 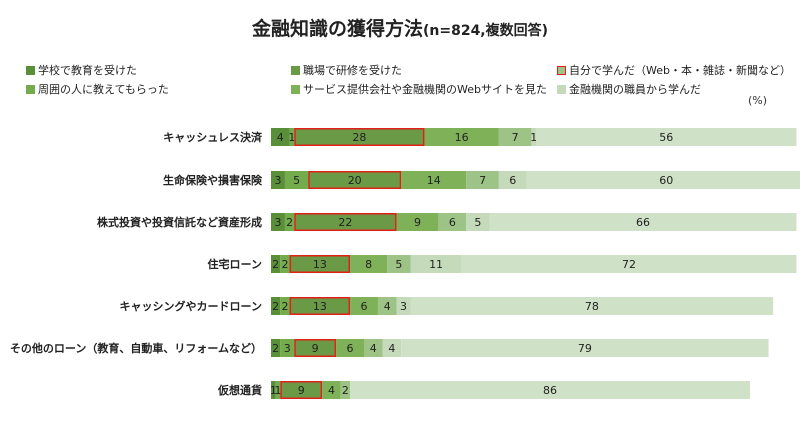 I want to click on data-label-5-3: 6, so click(x=350, y=348).